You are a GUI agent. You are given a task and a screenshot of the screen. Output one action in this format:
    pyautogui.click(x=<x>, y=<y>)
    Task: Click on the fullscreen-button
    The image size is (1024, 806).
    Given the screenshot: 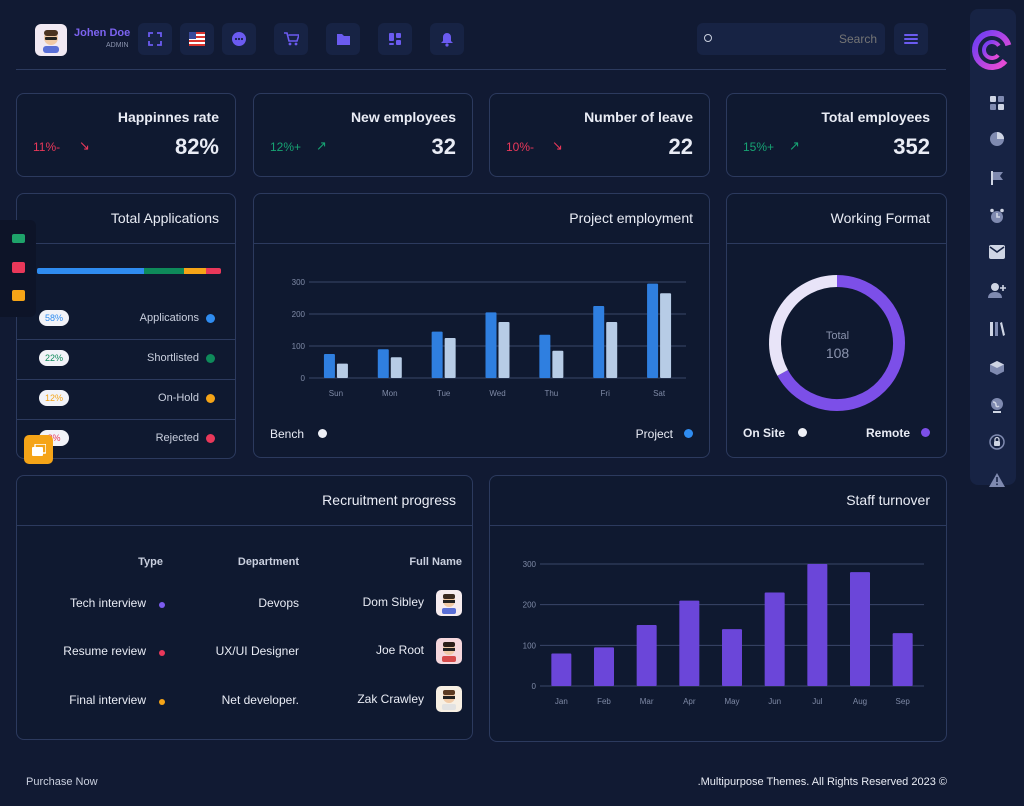 What is the action you would take?
    pyautogui.click(x=155, y=39)
    